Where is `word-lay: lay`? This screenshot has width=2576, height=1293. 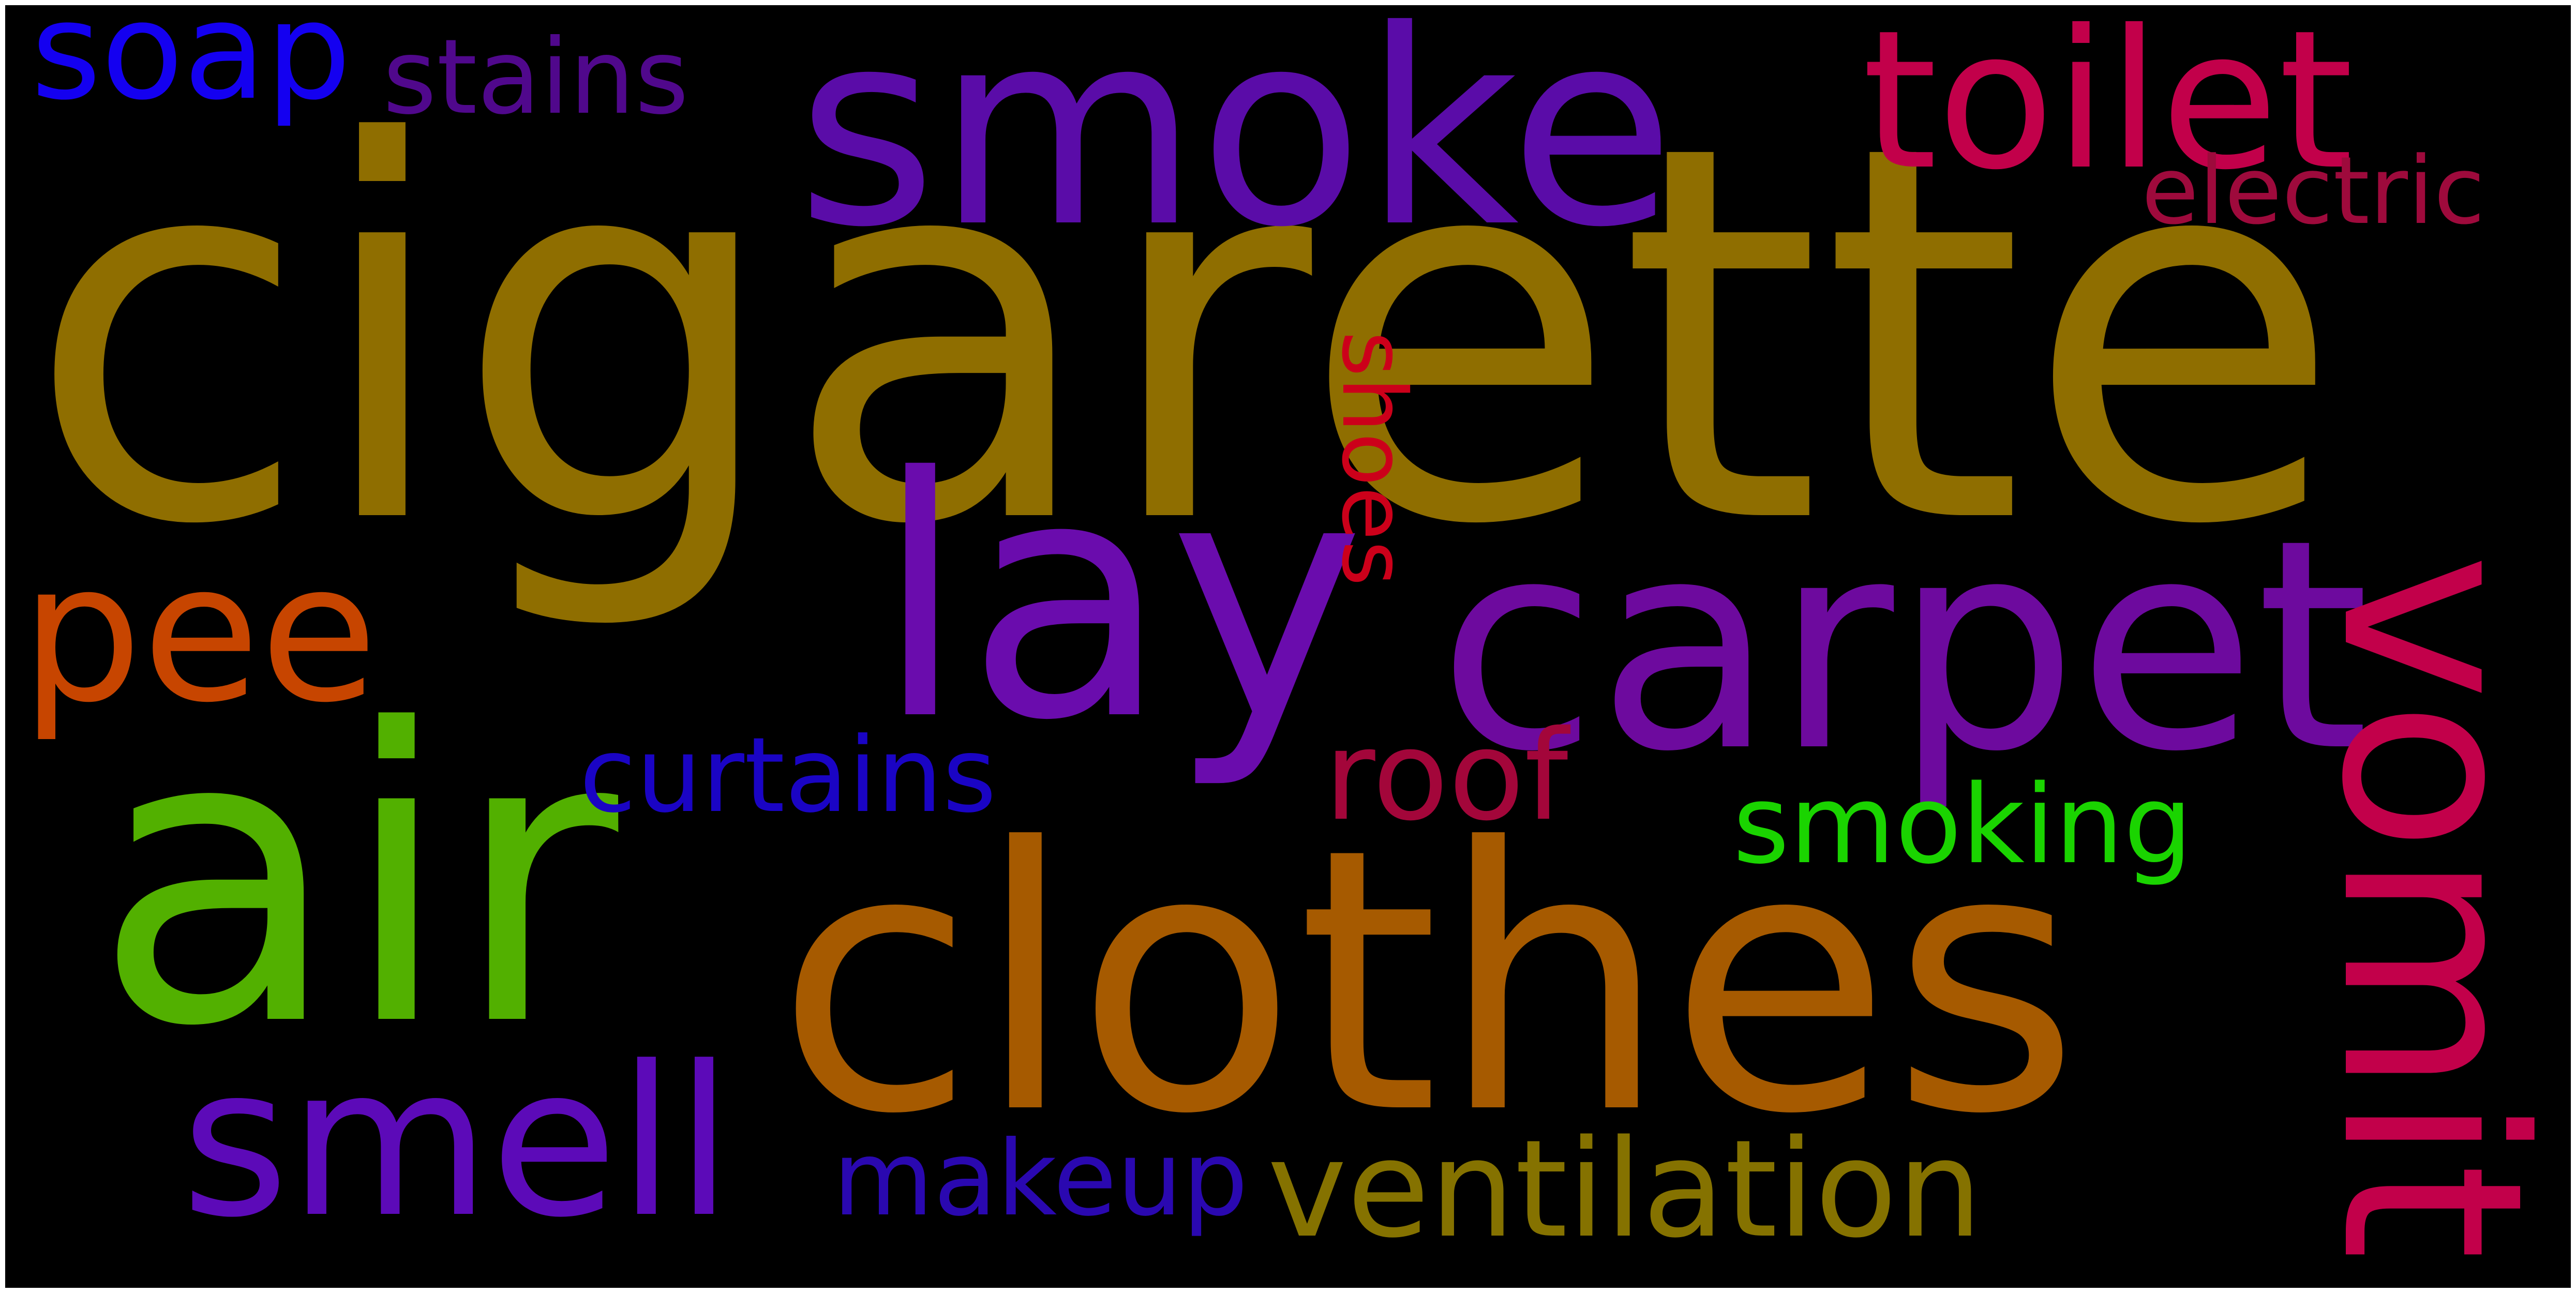 word-lay: lay is located at coordinates (1119, 599).